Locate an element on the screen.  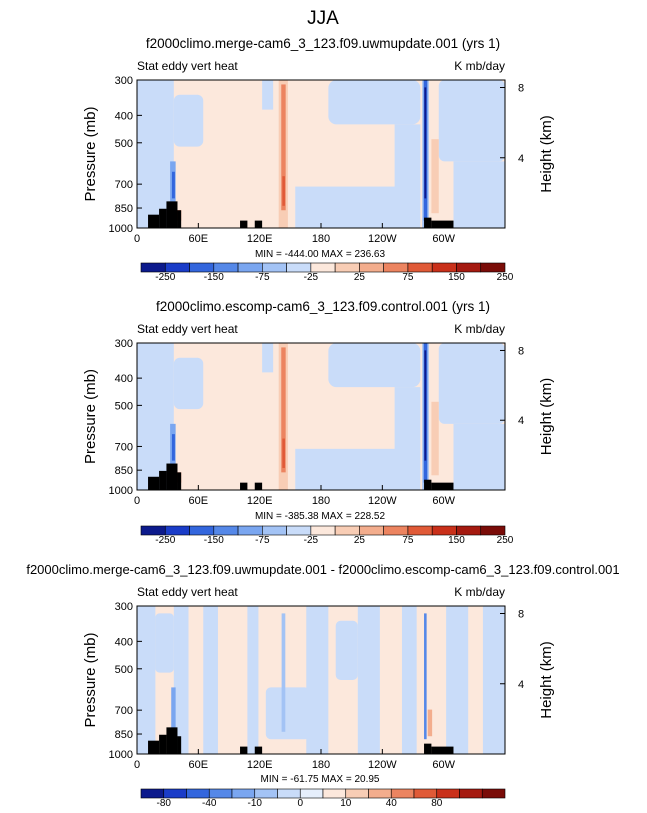
y2-axis-label: Height (km) is located at coordinates (546, 417).